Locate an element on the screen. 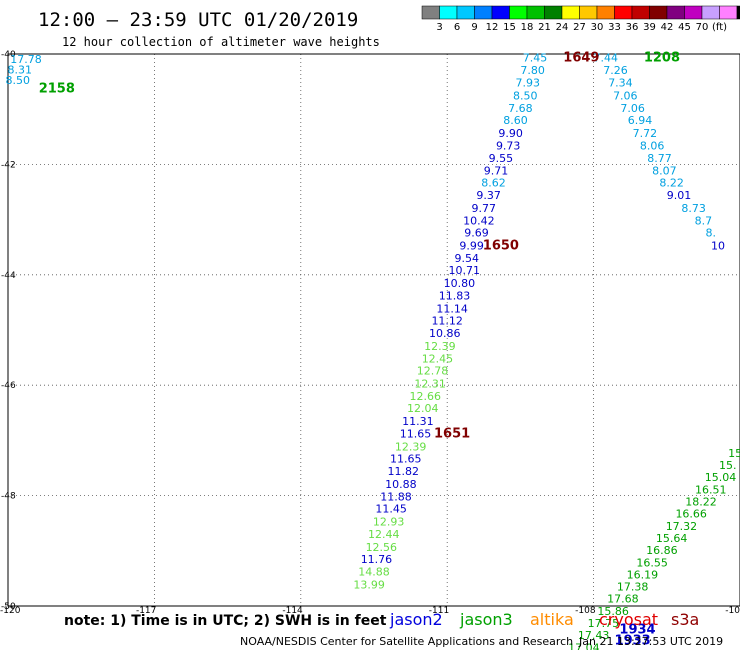  colorbar-label: 3 is located at coordinates (439, 27).